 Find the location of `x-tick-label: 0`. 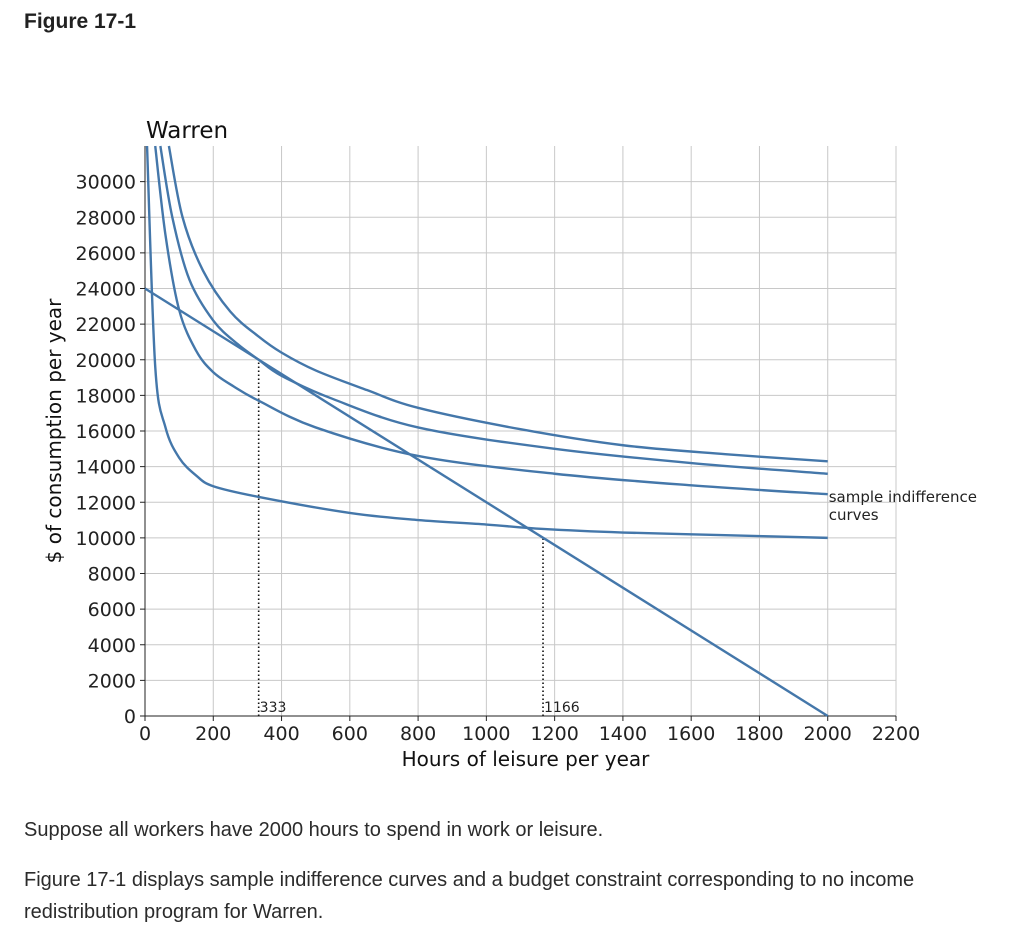

x-tick-label: 0 is located at coordinates (145, 734).